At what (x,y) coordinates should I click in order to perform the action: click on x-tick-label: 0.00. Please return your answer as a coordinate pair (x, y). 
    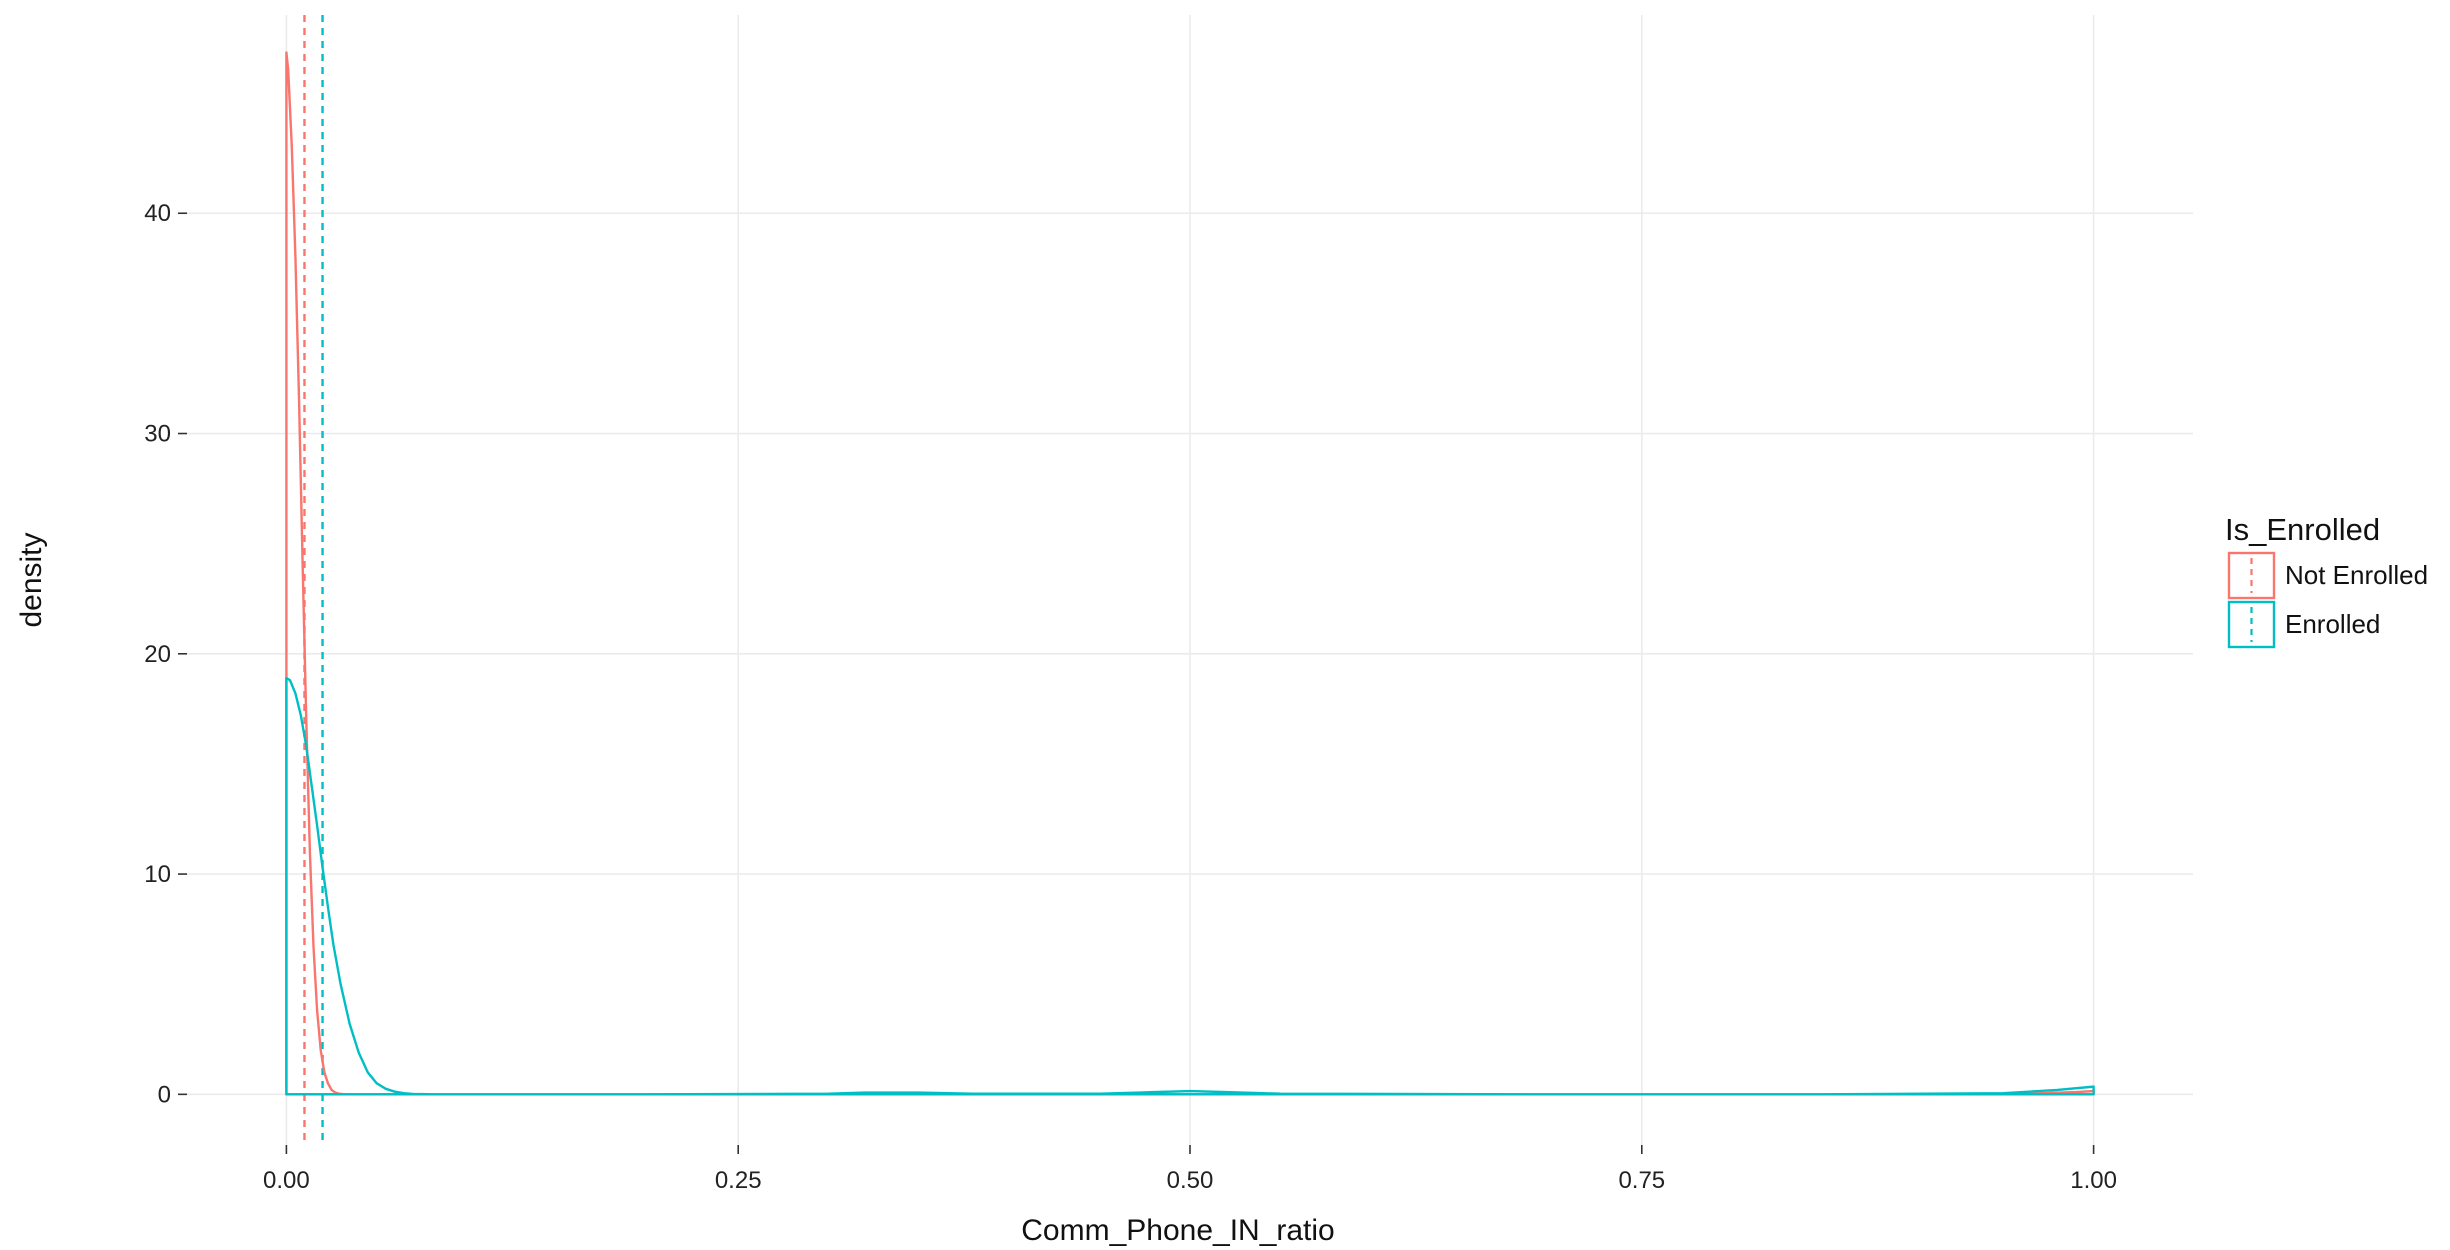
    Looking at the image, I should click on (286, 1180).